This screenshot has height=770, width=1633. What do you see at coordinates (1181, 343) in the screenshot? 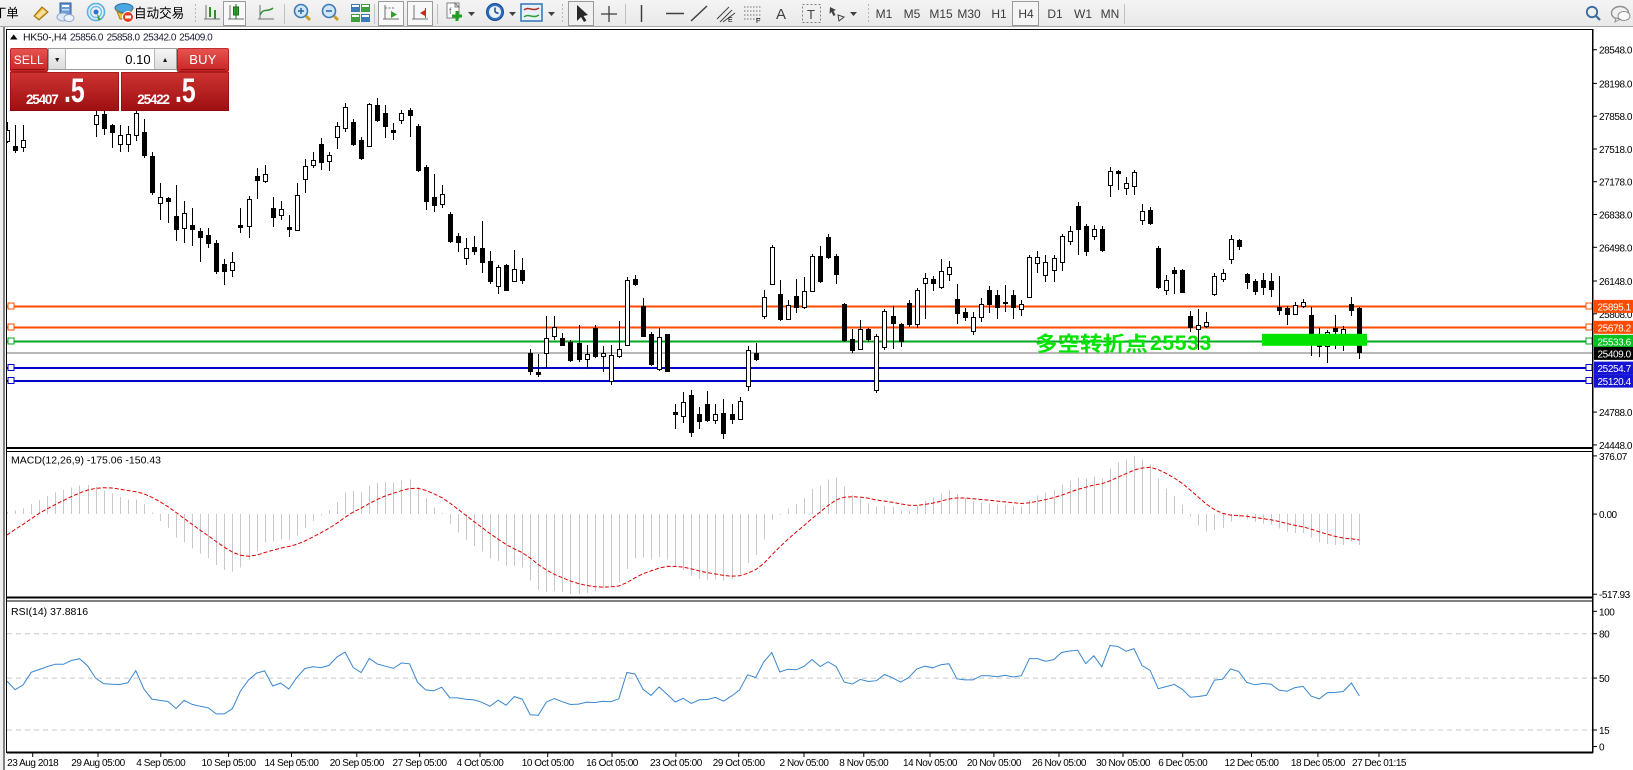
I see `svg-text: 25533` at bounding box center [1181, 343].